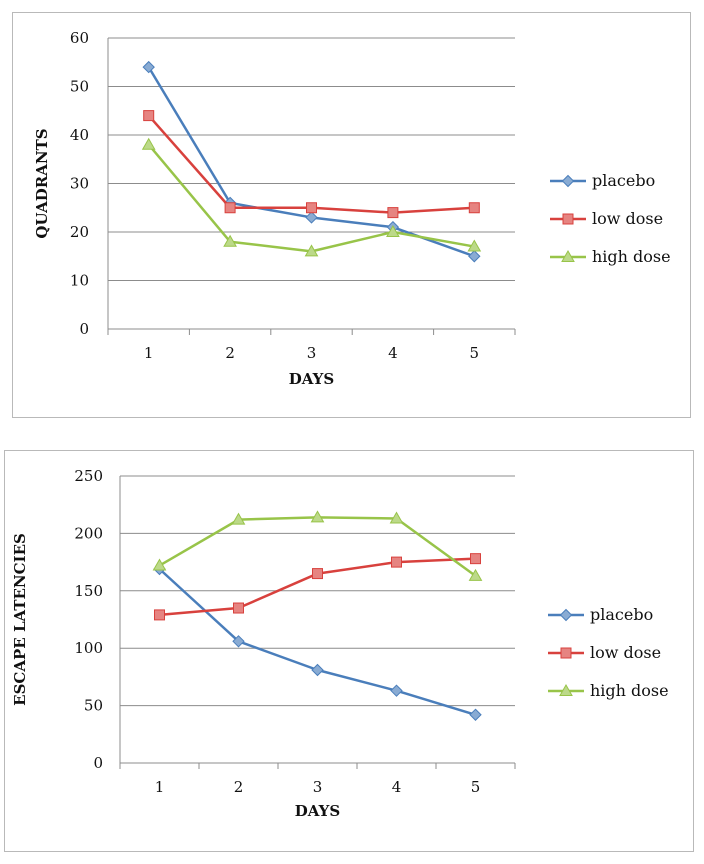 This screenshot has width=704, height=864. I want to click on y-axis-title: ESCAPE LATENCIES, so click(20, 619).